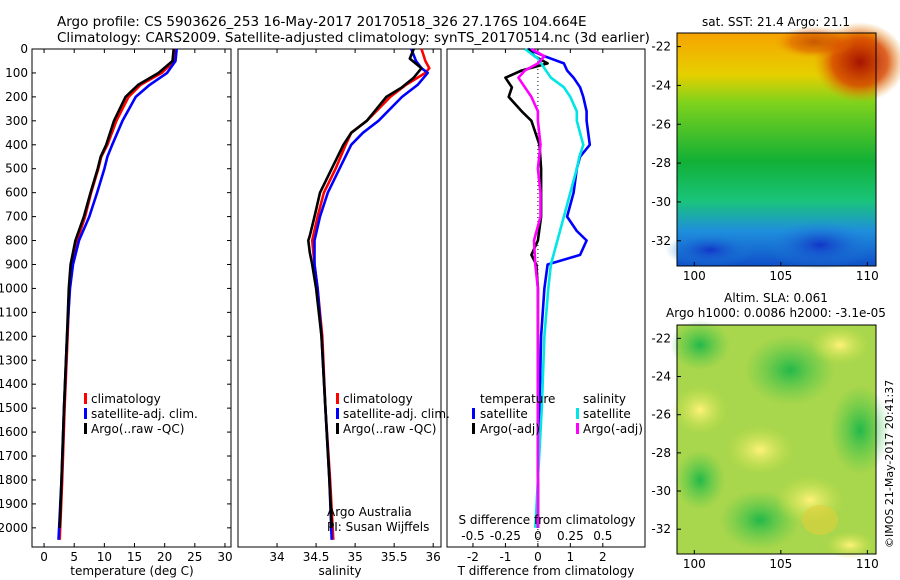  What do you see at coordinates (602, 536) in the screenshot?
I see `s-tick-label: 0.5` at bounding box center [602, 536].